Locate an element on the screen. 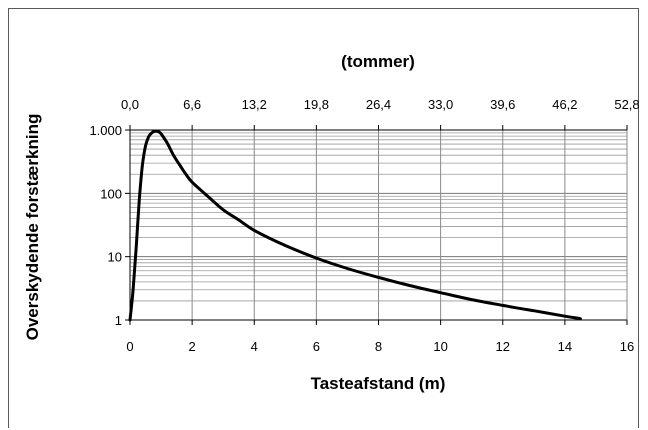  x-tick-labels: 0 2 4 6 8 10 12 14 16 is located at coordinates (380, 346).